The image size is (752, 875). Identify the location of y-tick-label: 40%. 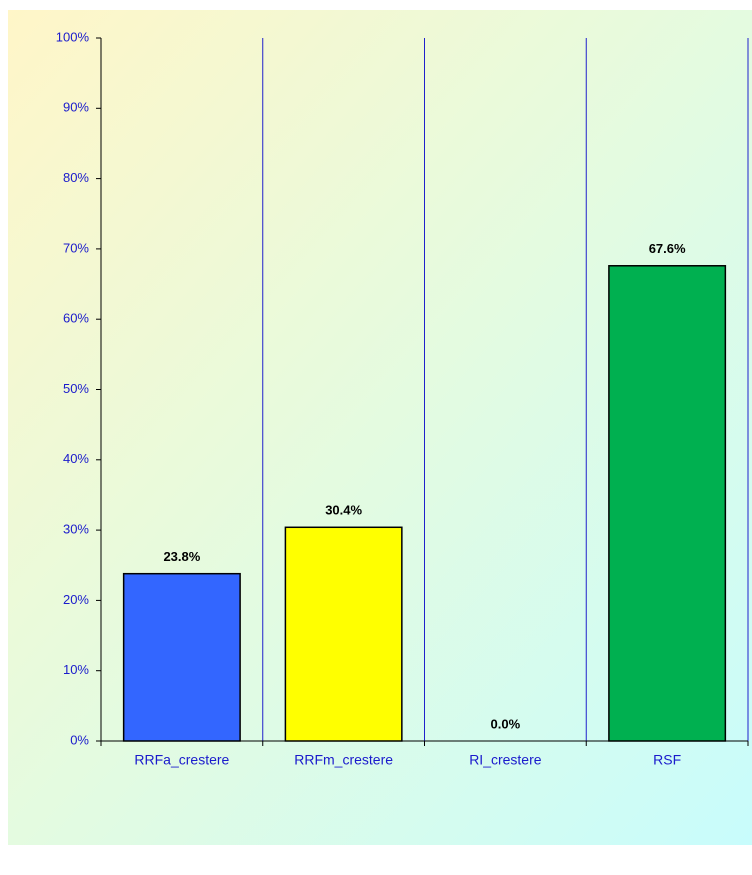
(76, 458).